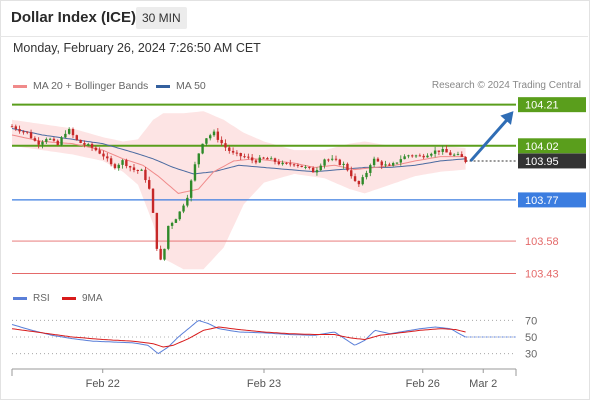 Image resolution: width=590 pixels, height=400 pixels. I want to click on level-label-103-58: 103.58, so click(542, 242).